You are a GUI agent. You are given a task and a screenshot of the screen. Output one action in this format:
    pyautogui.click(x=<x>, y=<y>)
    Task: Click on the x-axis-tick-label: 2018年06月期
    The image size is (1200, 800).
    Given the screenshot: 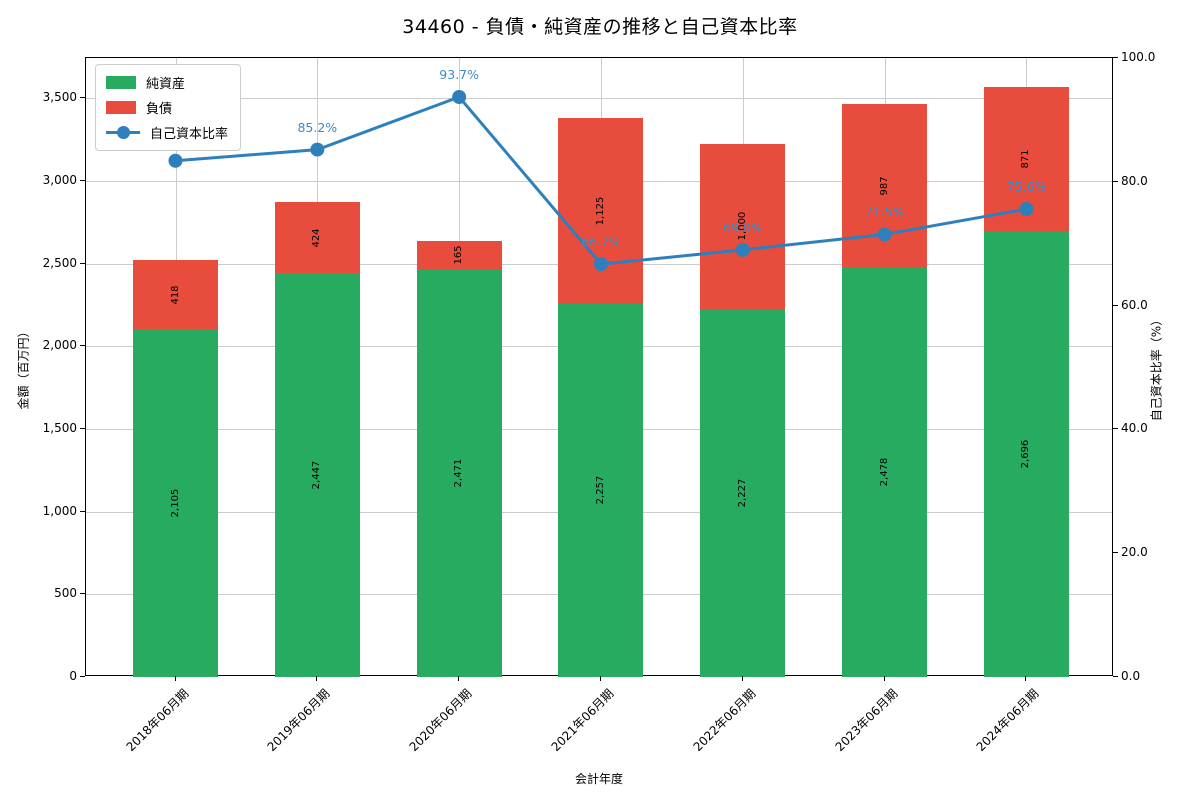 What is the action you would take?
    pyautogui.click(x=157, y=720)
    